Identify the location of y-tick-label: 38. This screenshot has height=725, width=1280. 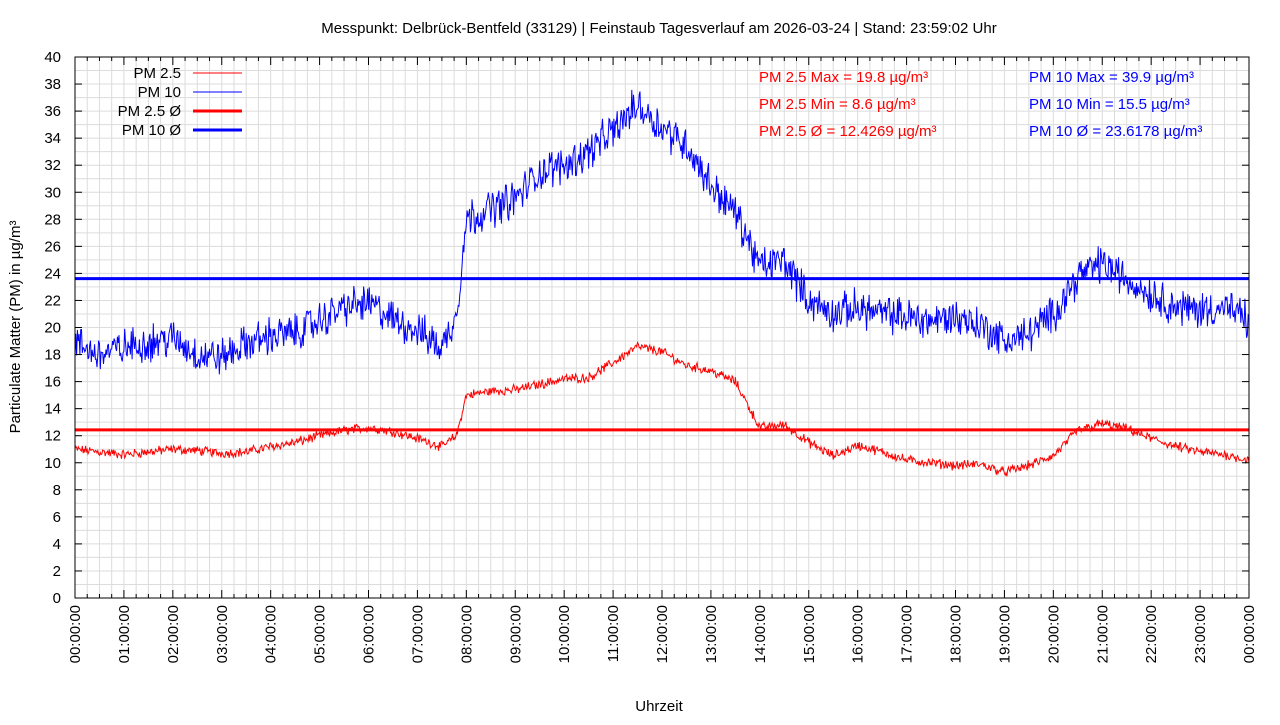
(52, 84).